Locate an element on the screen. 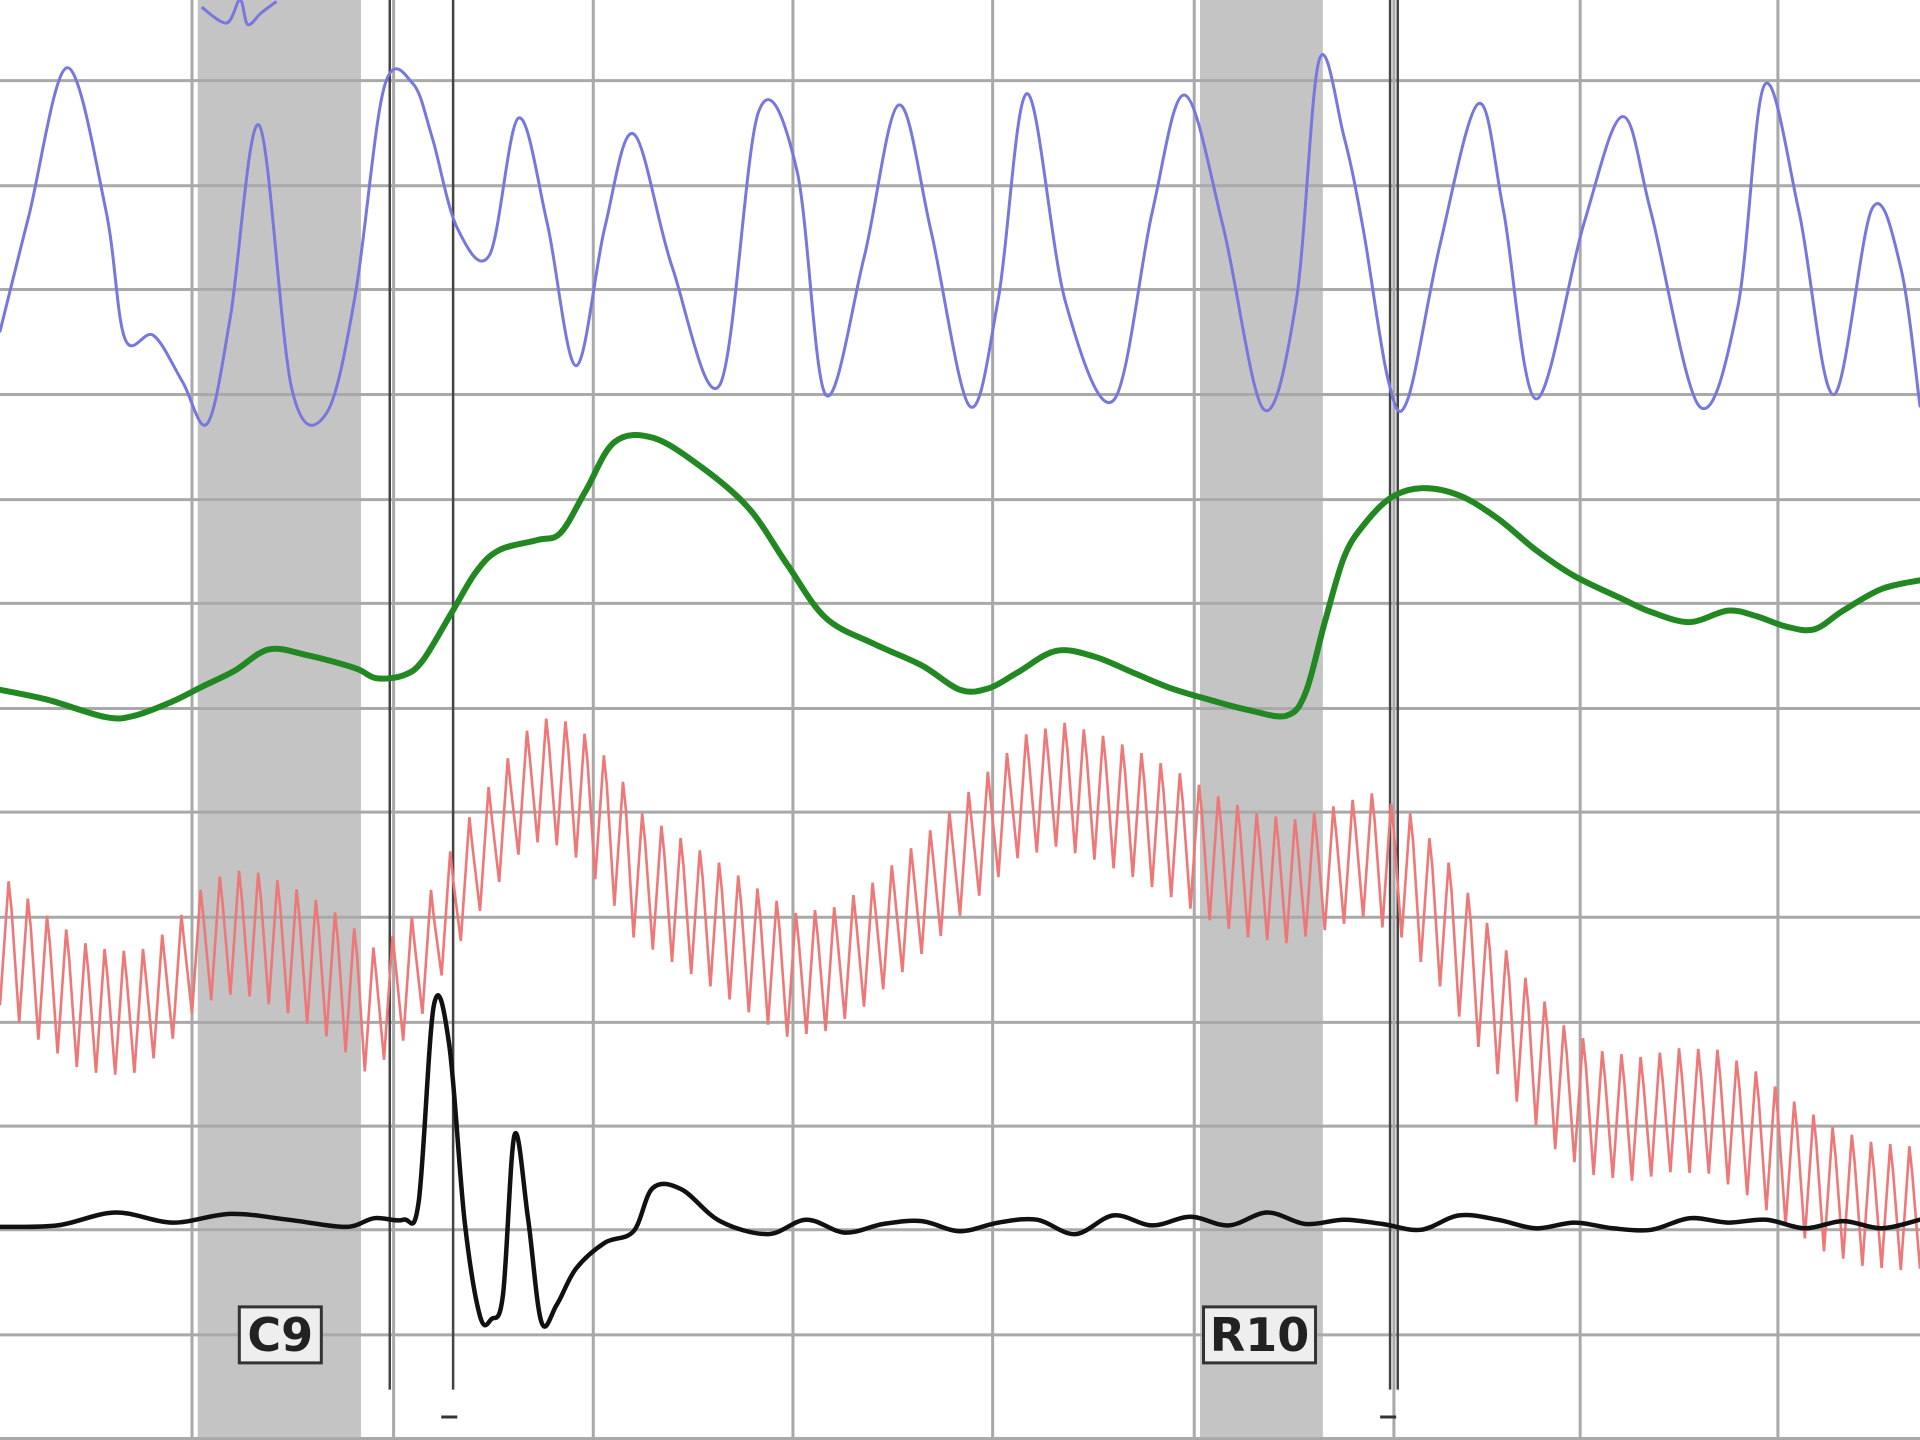 The width and height of the screenshot is (1920, 1440). respiration-fragment-trace is located at coordinates (239, 13).